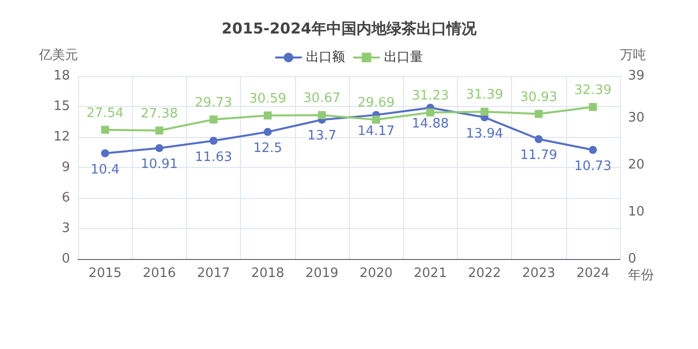  What do you see at coordinates (636, 76) in the screenshot?
I see `y2-tick-label: 39` at bounding box center [636, 76].